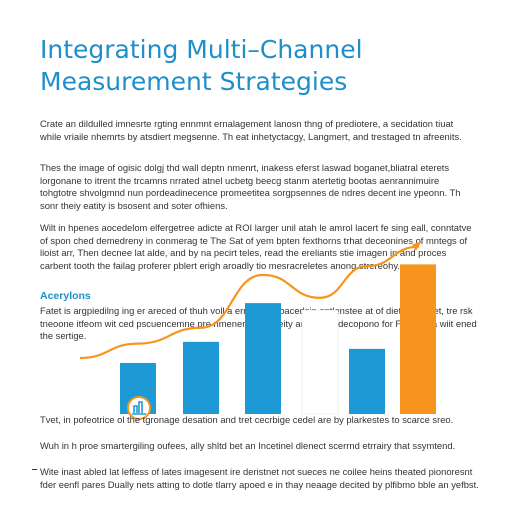 The width and height of the screenshot is (512, 512). What do you see at coordinates (65, 296) in the screenshot?
I see `section-heading: Acerylons` at bounding box center [65, 296].